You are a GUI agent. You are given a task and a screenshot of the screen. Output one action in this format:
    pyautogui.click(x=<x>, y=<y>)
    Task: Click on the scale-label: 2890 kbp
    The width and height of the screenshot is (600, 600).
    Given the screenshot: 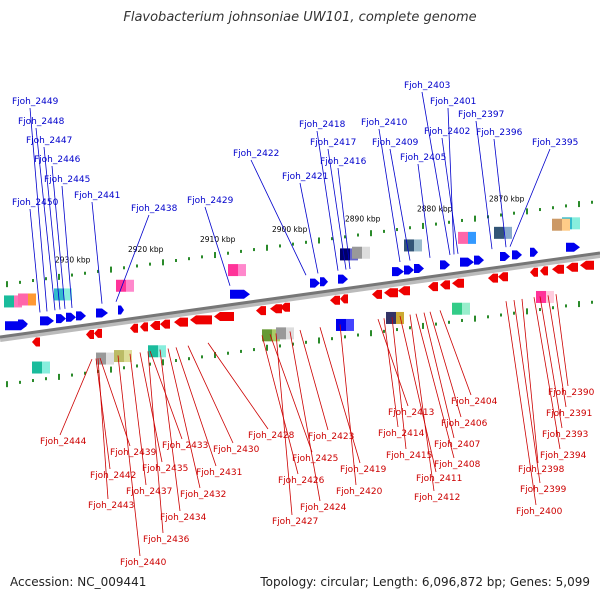 What is the action you would take?
    pyautogui.click(x=363, y=219)
    